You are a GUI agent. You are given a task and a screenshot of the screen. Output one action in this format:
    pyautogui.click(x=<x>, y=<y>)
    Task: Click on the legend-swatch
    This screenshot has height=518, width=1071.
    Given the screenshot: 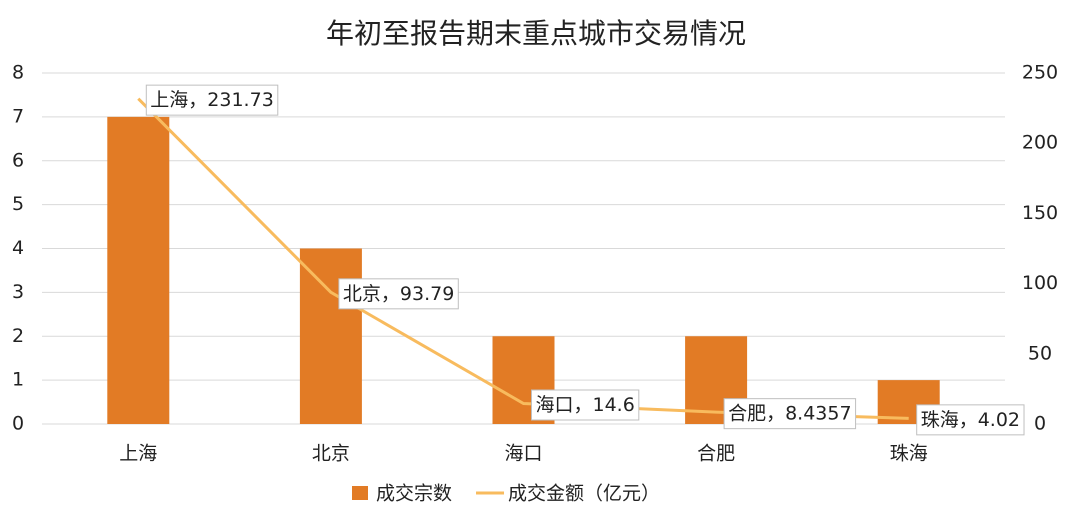 What is the action you would take?
    pyautogui.click(x=360, y=493)
    